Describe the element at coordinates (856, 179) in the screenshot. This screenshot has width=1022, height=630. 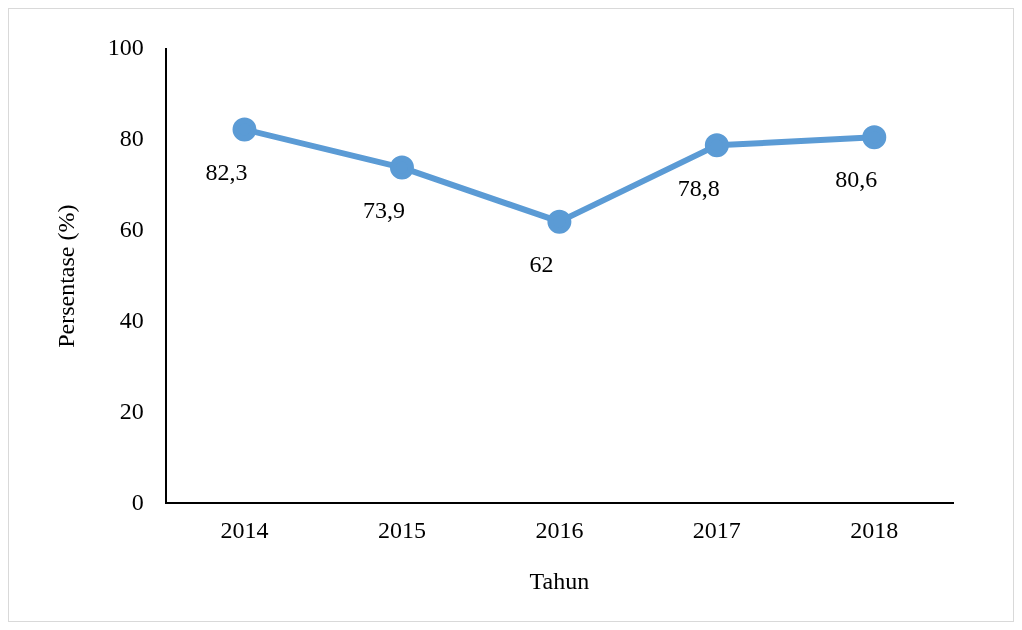
I see `data-label: 80,6` at that location.